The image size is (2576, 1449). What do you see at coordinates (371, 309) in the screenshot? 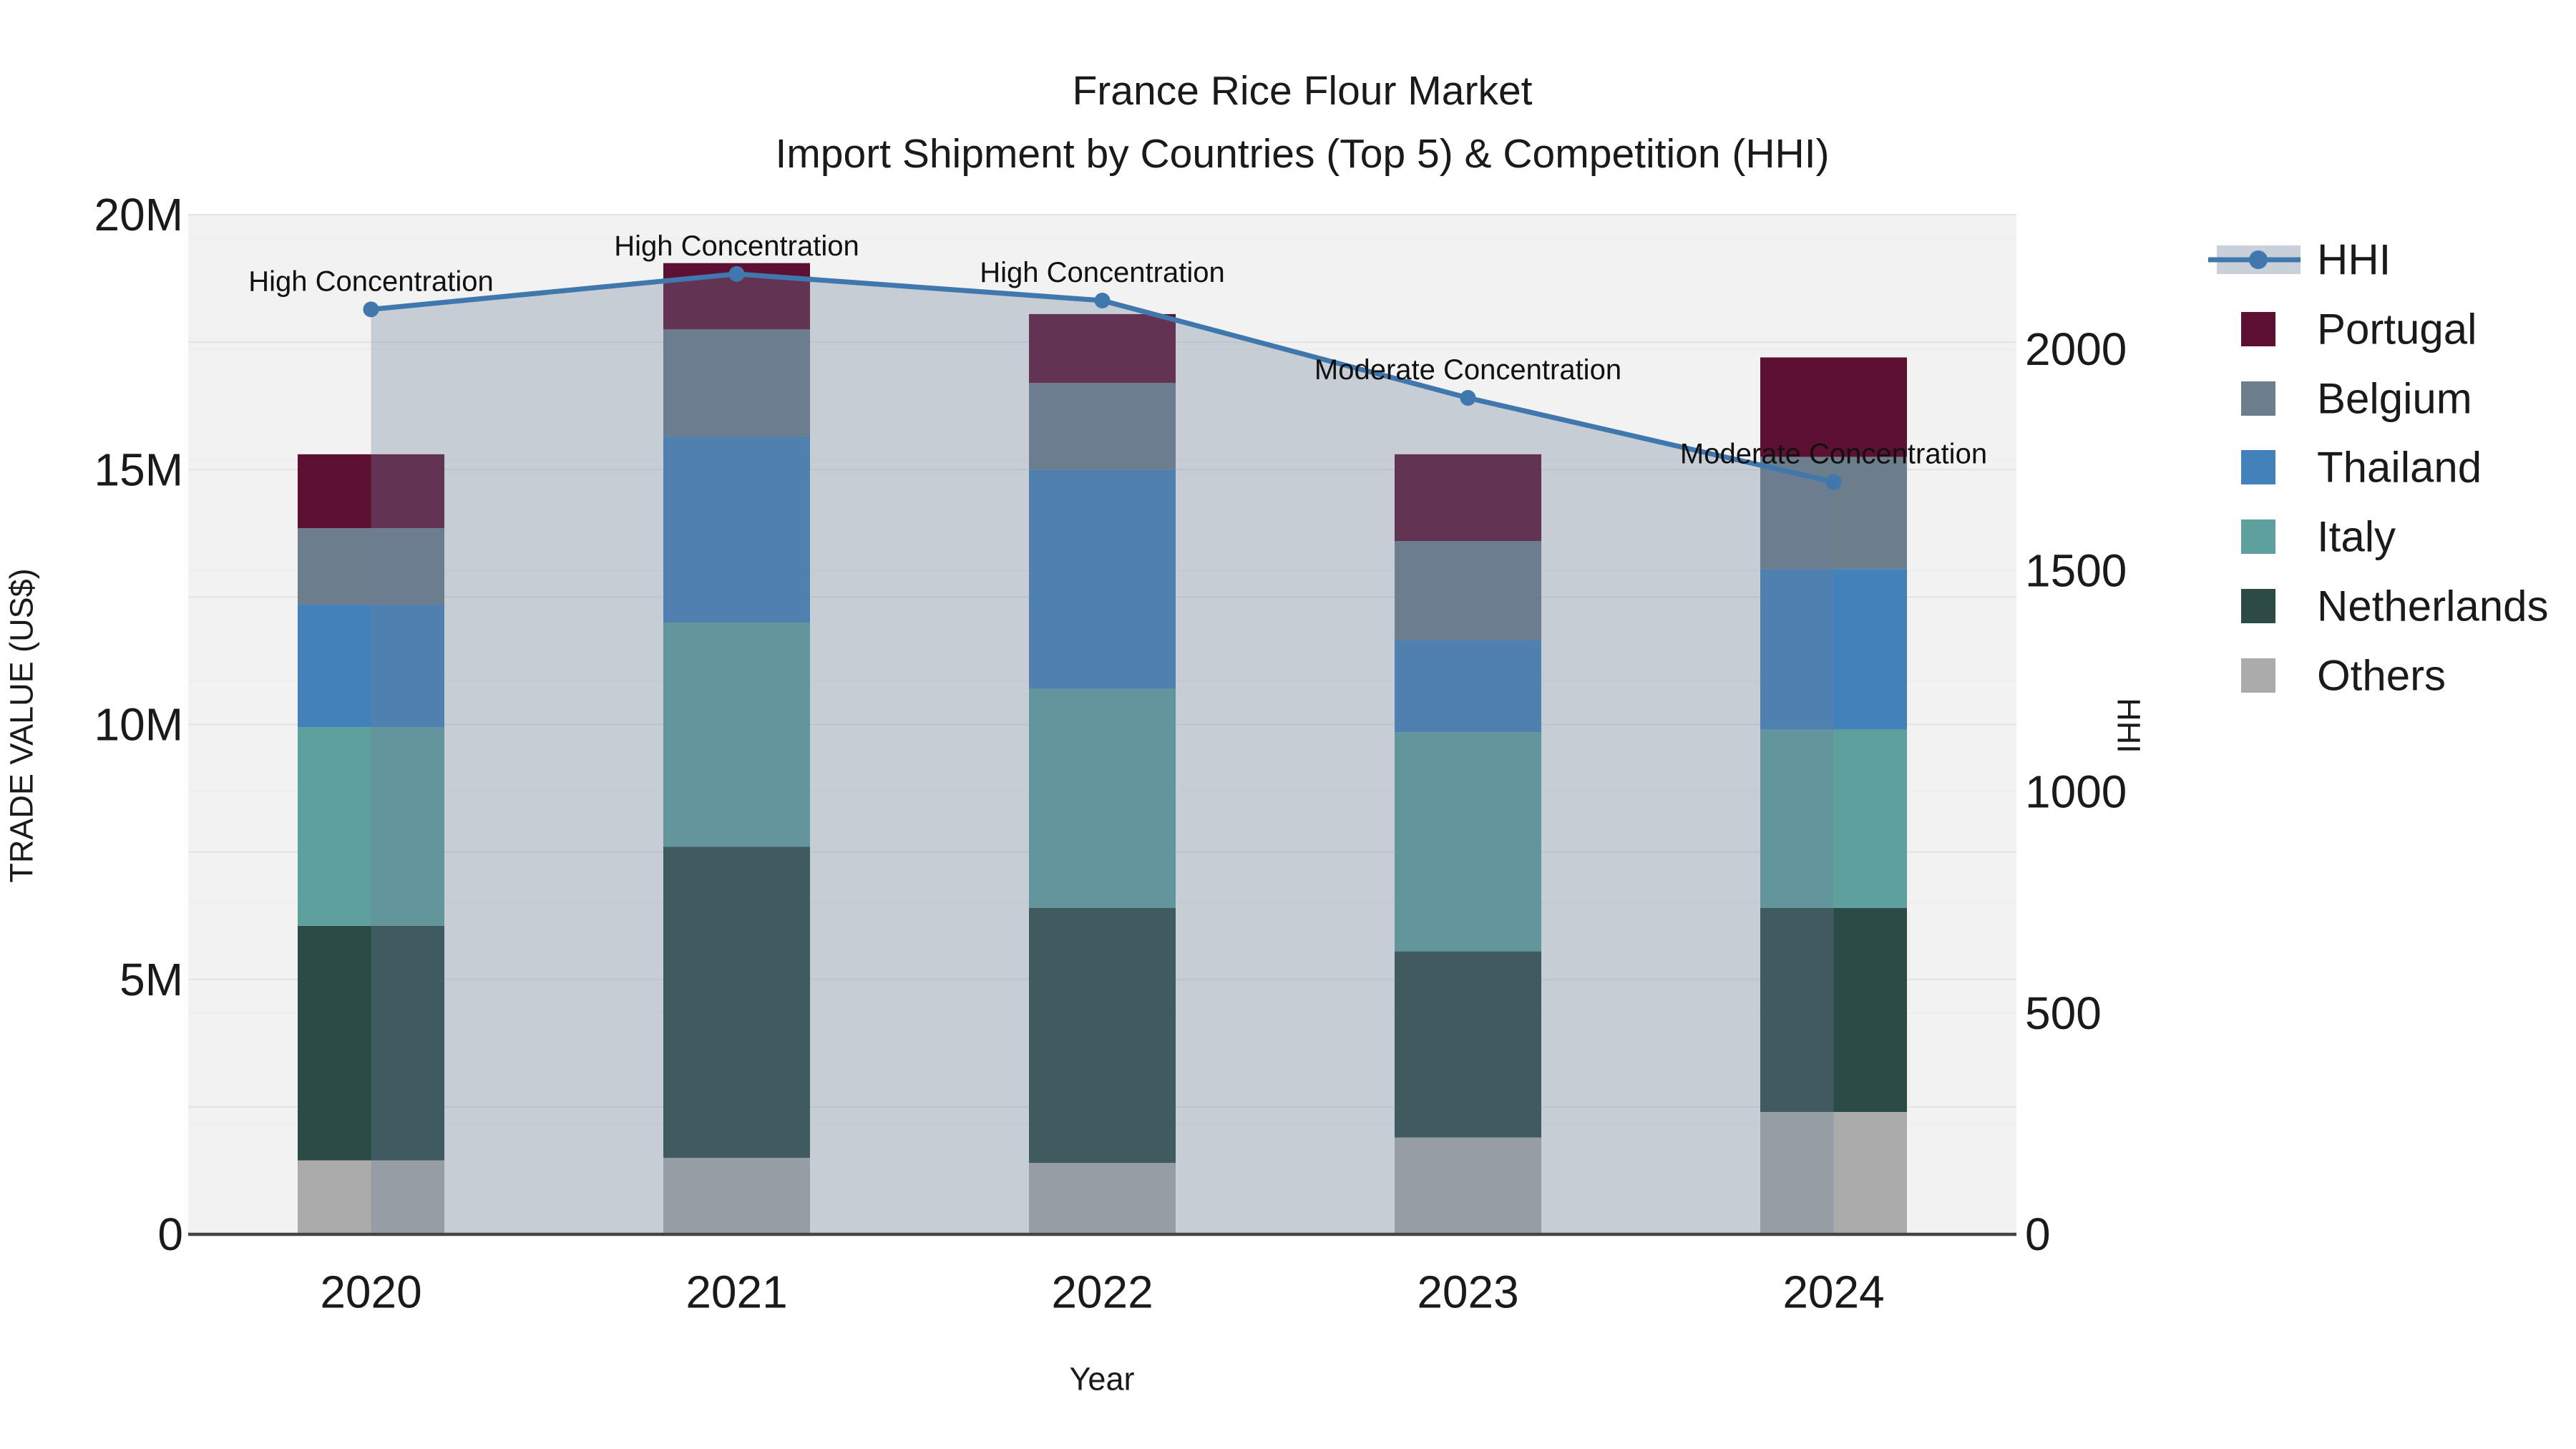
I see `hhi-marker-2020` at bounding box center [371, 309].